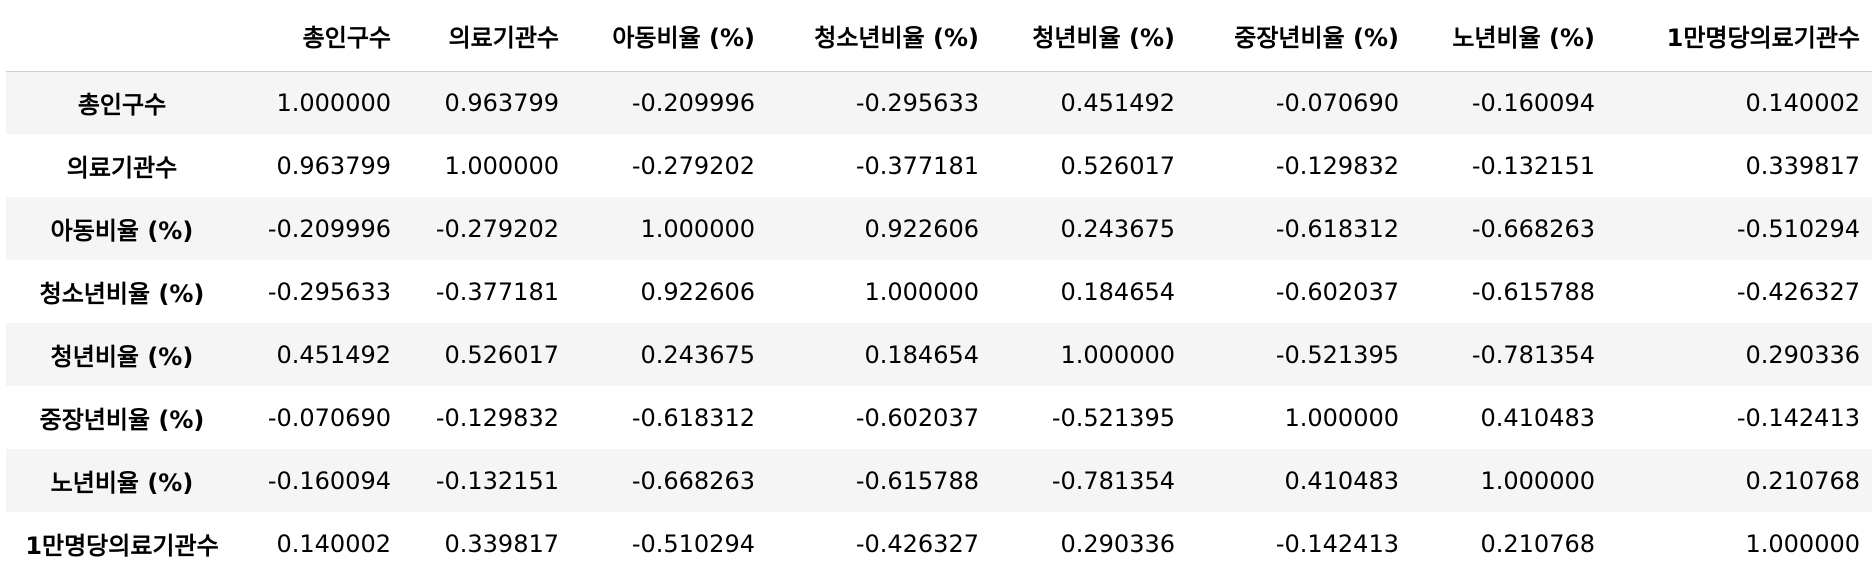 Image resolution: width=1874 pixels, height=578 pixels. What do you see at coordinates (879, 36) in the screenshot?
I see `column-header: 청소년비율 (%)` at bounding box center [879, 36].